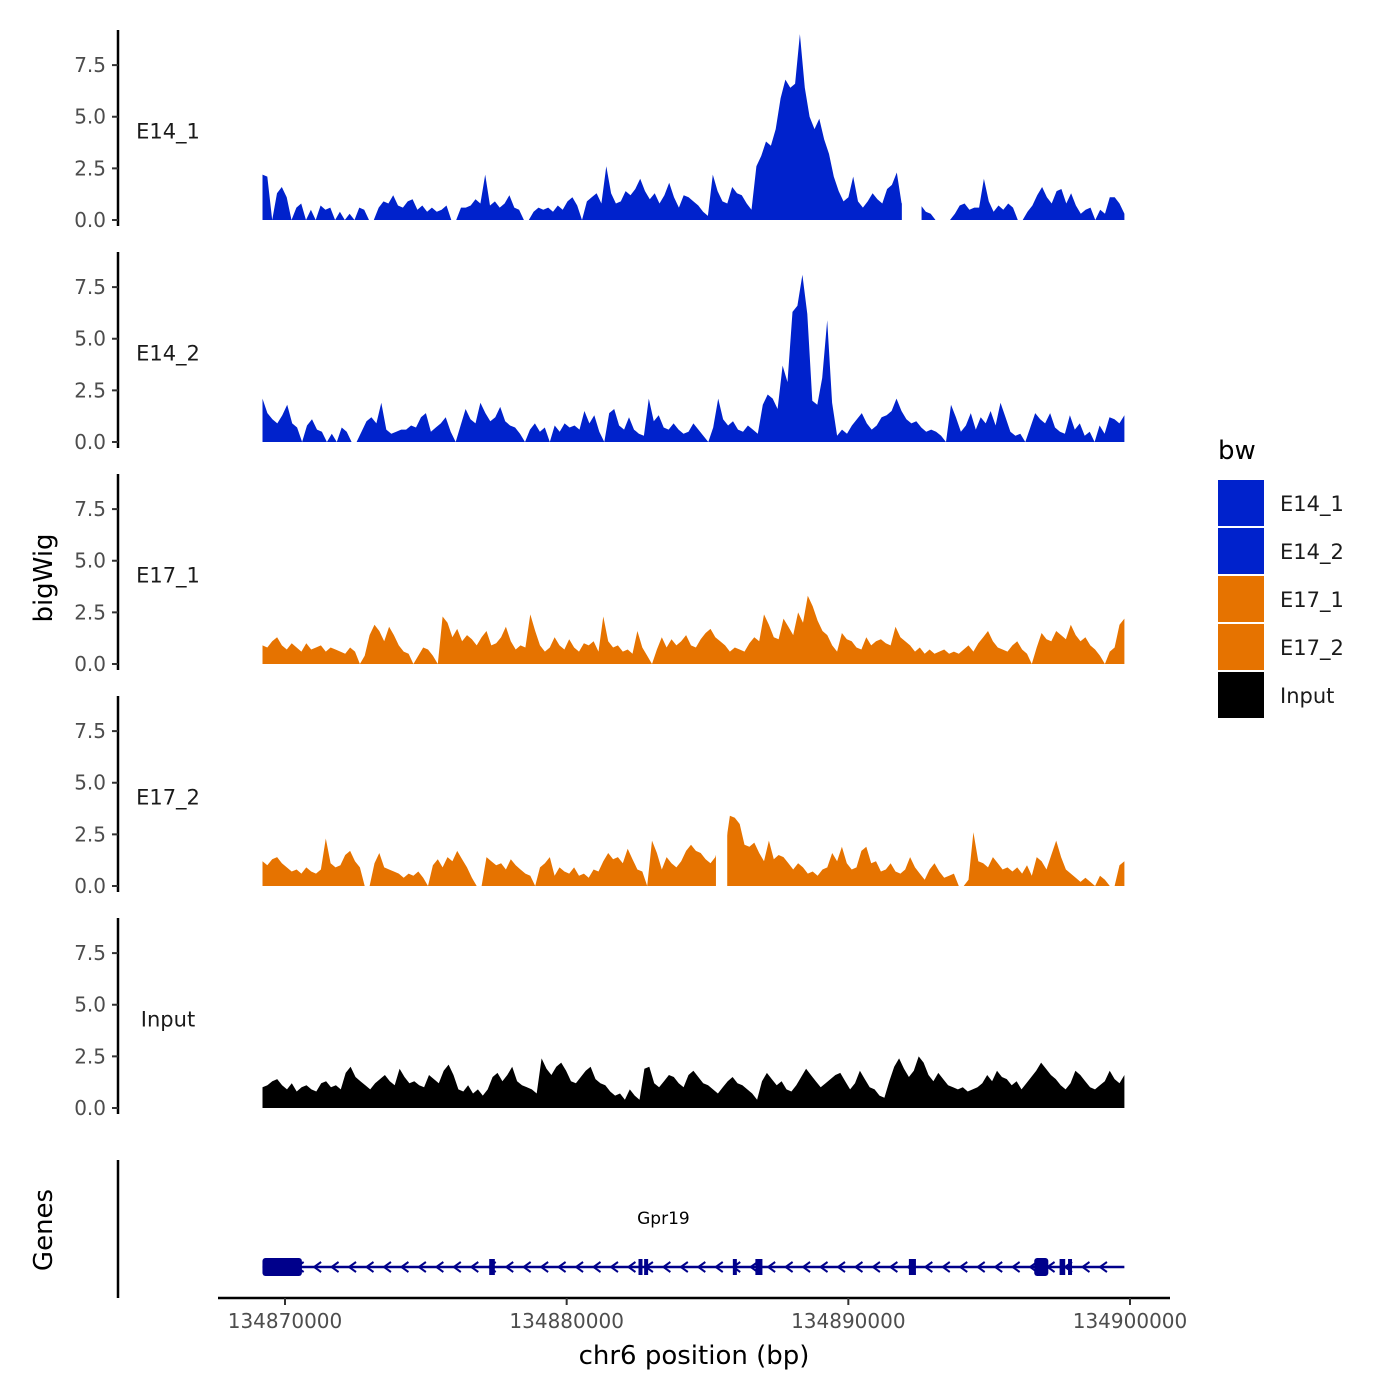  I want to click on track-panel-Input: 0.0 2.5 5.0 7.5 Input, so click(599, 1019).